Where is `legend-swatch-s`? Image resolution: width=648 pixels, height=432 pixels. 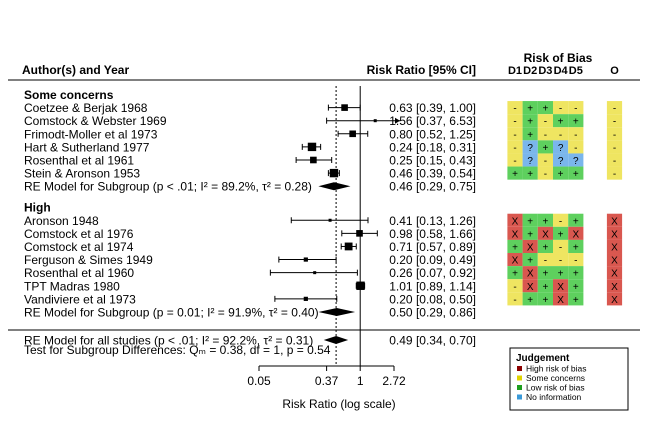 legend-swatch-s is located at coordinates (519, 378).